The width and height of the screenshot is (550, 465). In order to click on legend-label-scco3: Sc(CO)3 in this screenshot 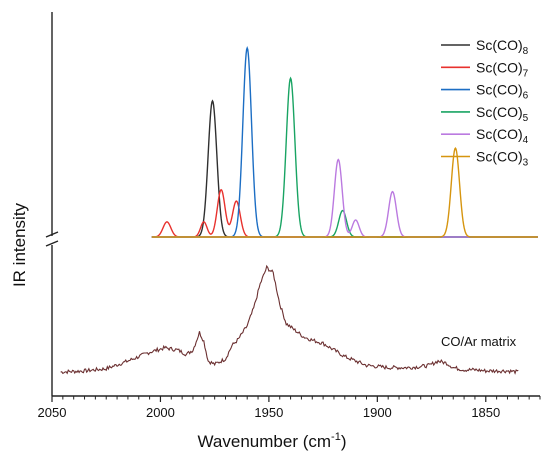, I will do `click(502, 159)`.